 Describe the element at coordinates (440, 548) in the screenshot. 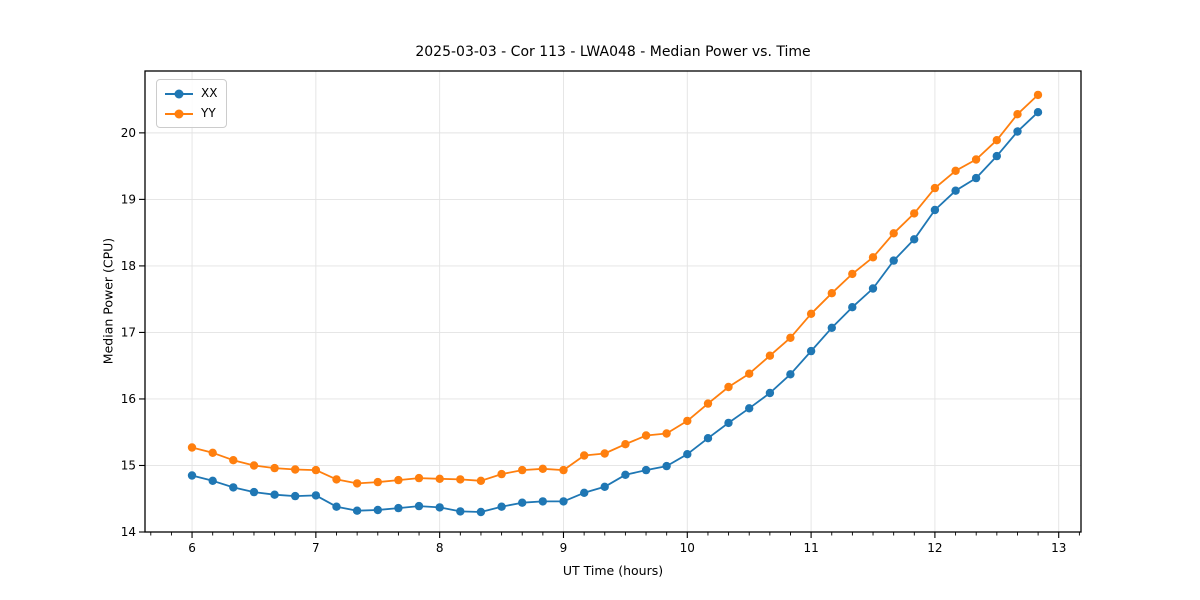

I see `x-tick-label: 8` at that location.